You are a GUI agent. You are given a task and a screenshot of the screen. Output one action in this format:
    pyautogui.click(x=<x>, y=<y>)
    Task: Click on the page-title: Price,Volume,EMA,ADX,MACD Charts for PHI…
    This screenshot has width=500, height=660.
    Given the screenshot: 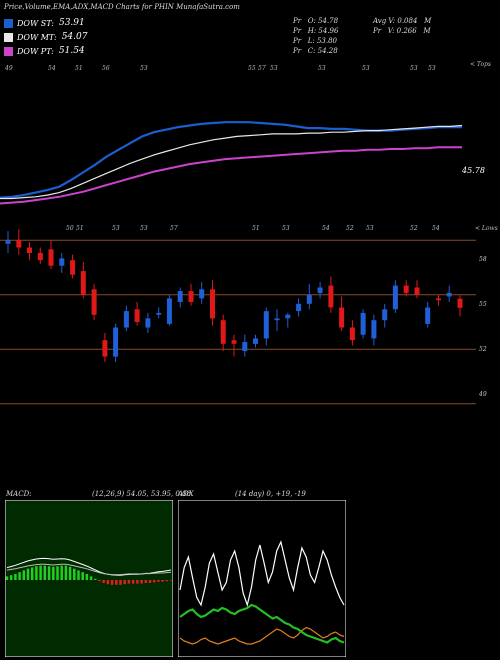 What is the action you would take?
    pyautogui.click(x=122, y=7)
    